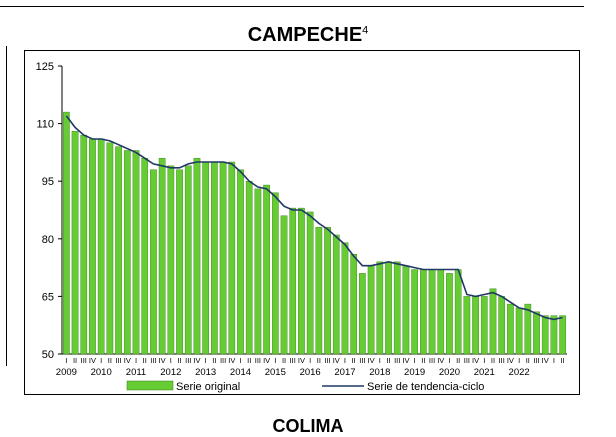 The image size is (616, 437). Describe the element at coordinates (45, 67) in the screenshot. I see `y-tick-label: 125` at that location.